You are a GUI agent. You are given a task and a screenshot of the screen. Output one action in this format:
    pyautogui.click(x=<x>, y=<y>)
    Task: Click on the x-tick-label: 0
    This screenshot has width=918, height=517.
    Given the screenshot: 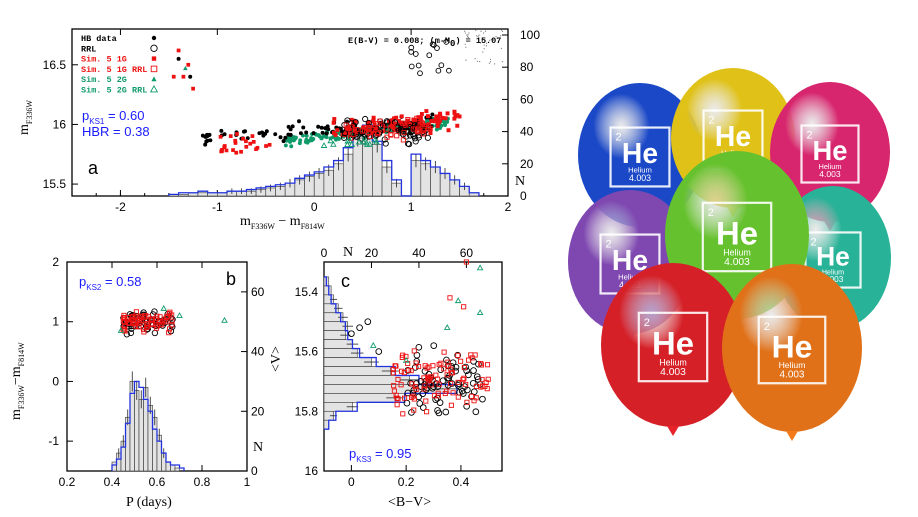 What is the action you would take?
    pyautogui.click(x=314, y=207)
    